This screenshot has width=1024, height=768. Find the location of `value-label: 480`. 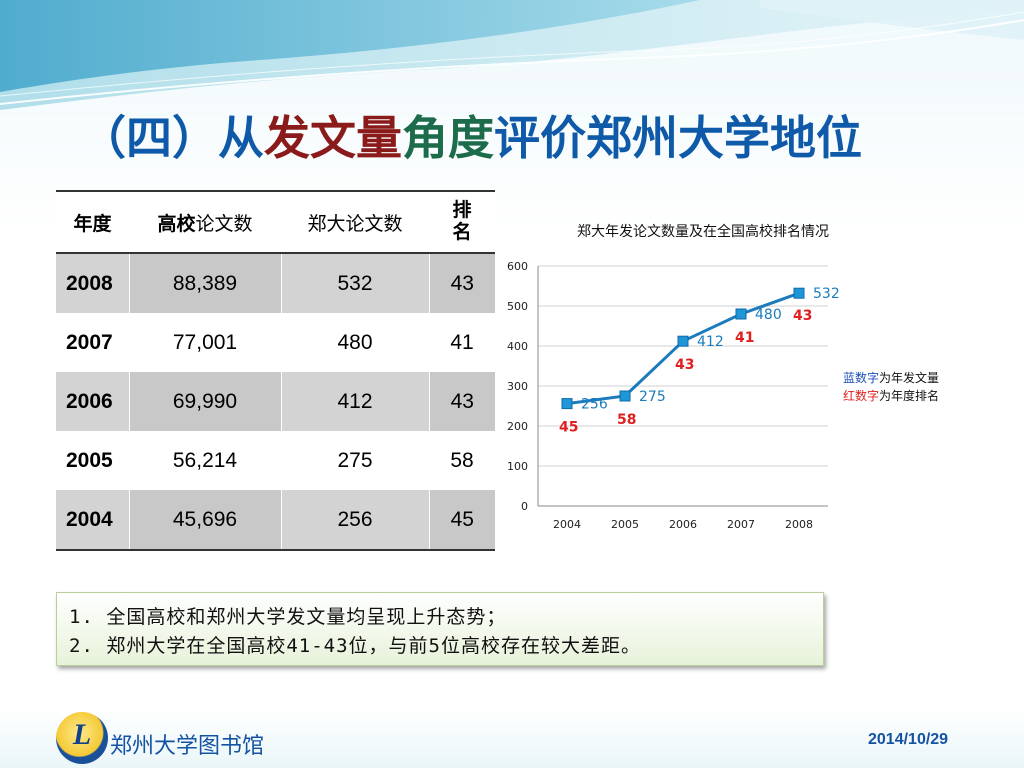

value-label: 480 is located at coordinates (768, 315).